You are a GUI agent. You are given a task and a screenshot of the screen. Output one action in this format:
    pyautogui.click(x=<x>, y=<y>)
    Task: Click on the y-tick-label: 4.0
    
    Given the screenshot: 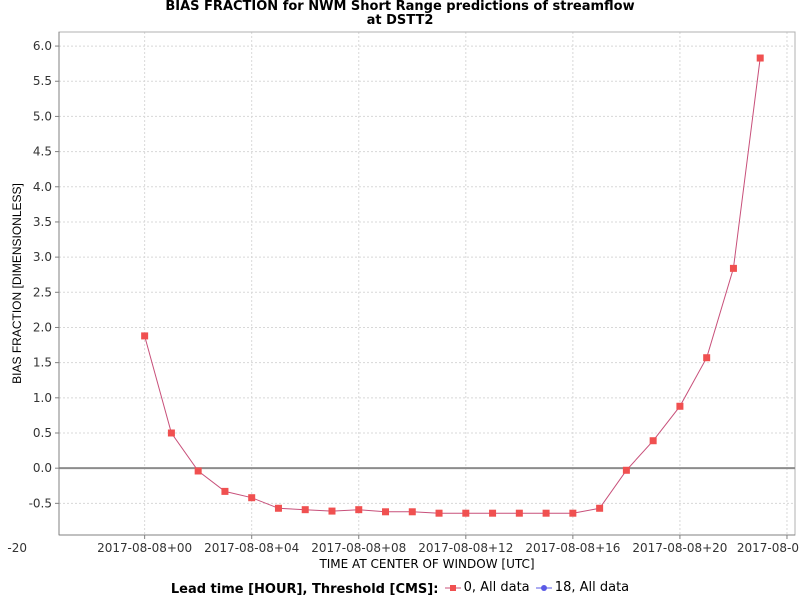 What is the action you would take?
    pyautogui.click(x=42, y=187)
    